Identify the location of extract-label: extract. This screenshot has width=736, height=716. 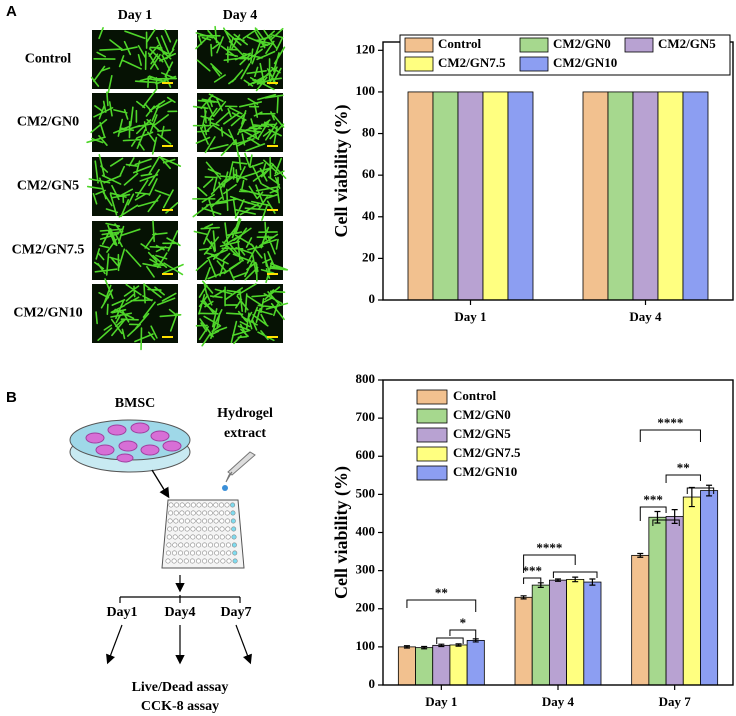
(245, 433).